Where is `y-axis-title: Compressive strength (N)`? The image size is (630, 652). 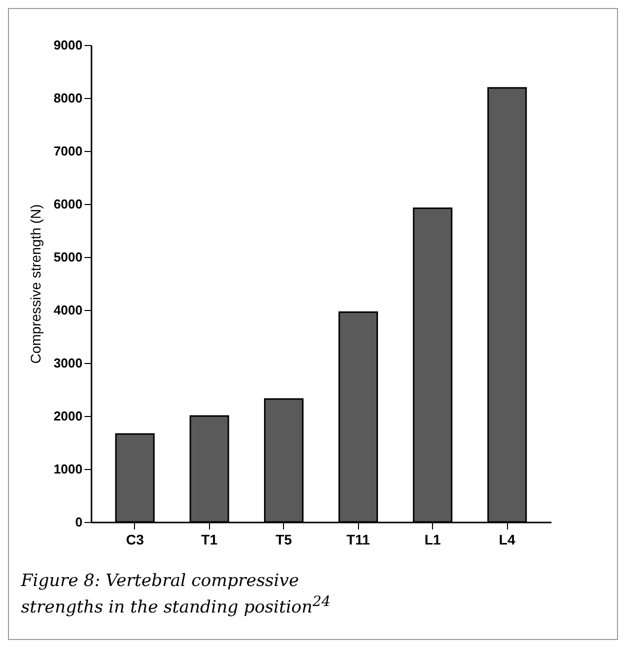 y-axis-title: Compressive strength (N) is located at coordinates (36, 284).